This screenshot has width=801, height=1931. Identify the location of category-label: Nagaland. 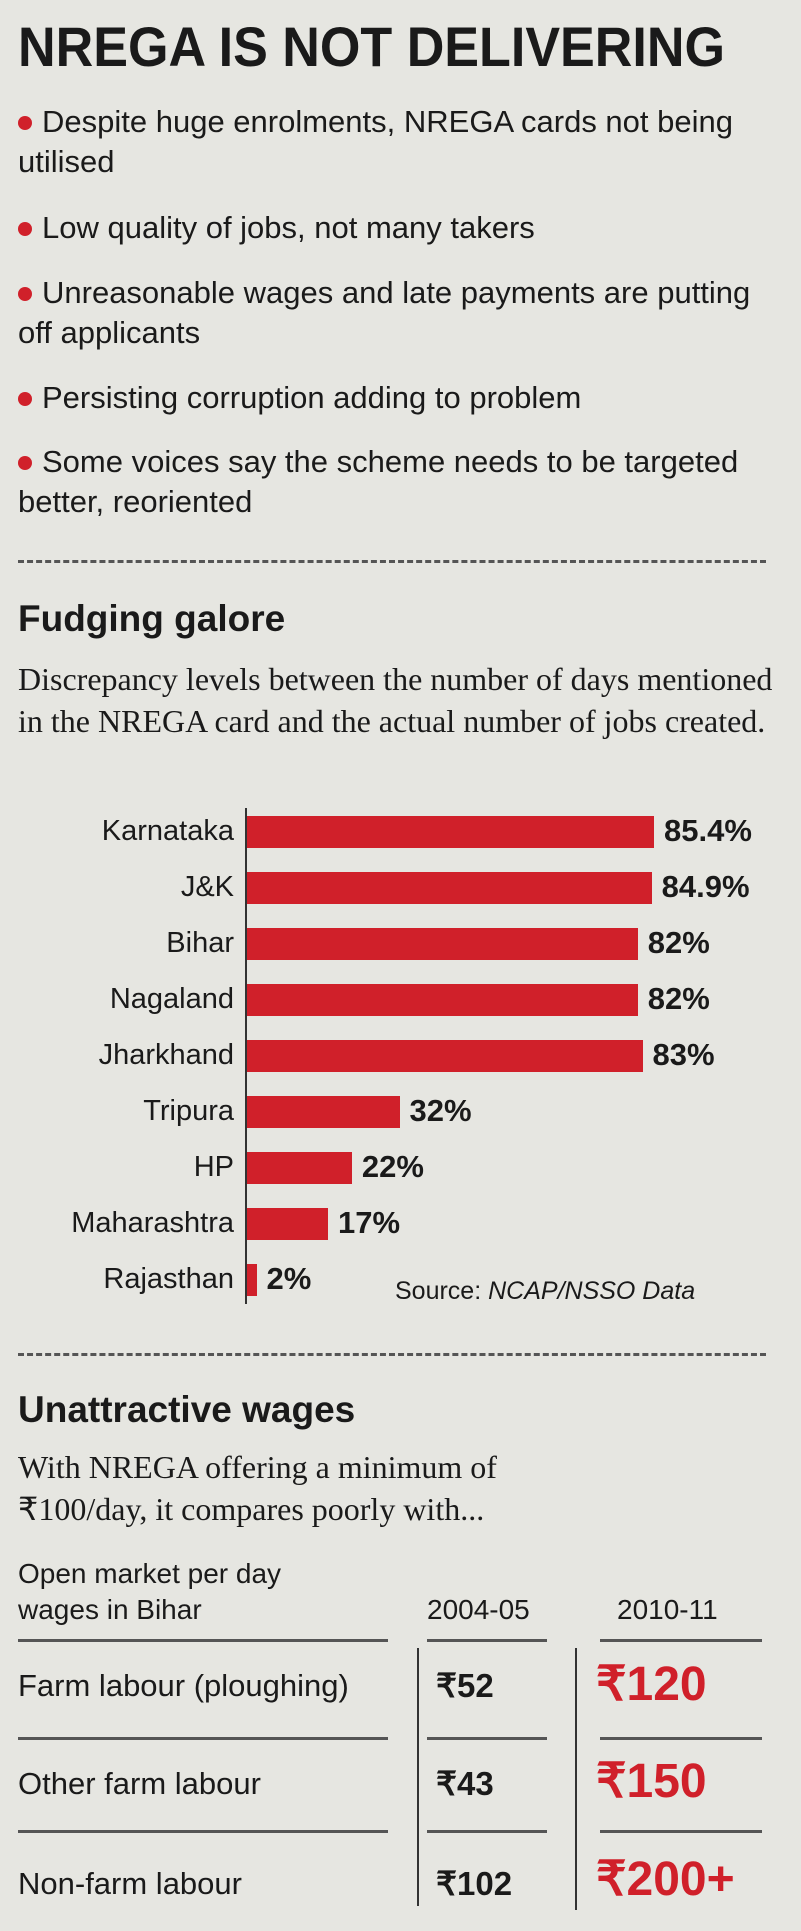
(171, 999).